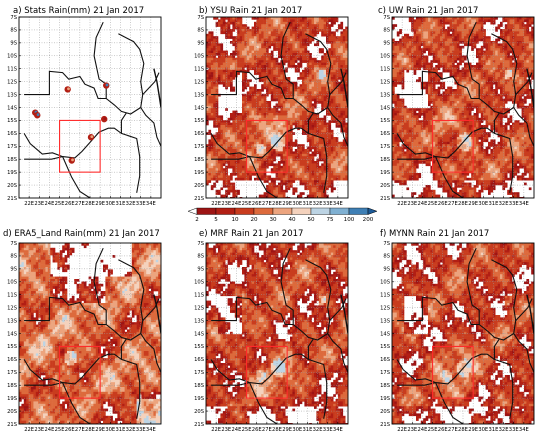  I want to click on y-tick-label: 12S, so click(385, 308).